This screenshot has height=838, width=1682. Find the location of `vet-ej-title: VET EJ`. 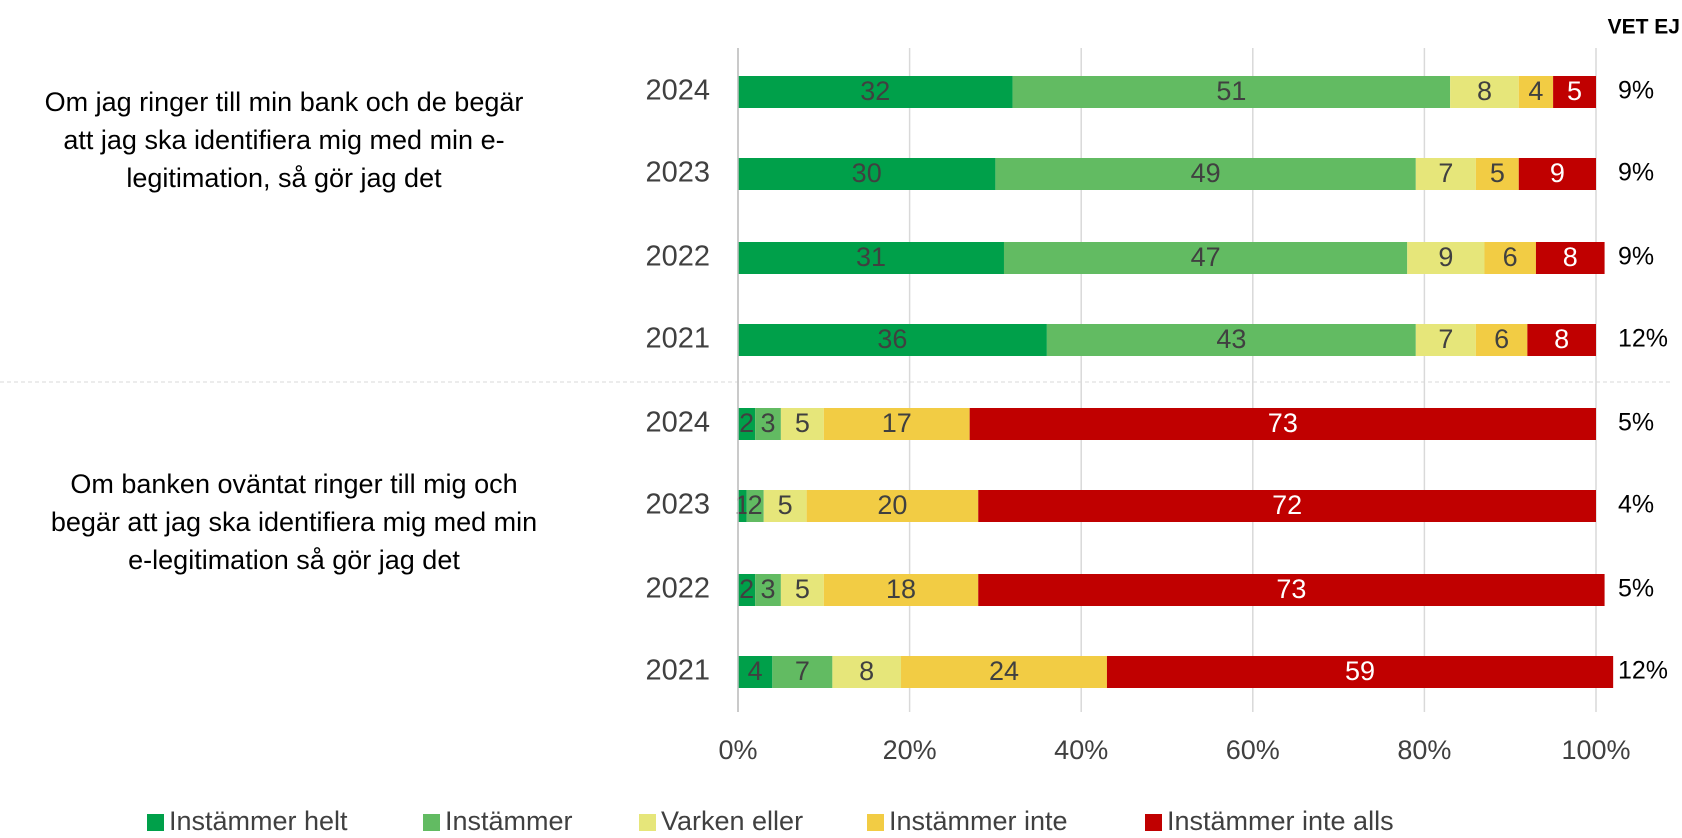

vet-ej-title: VET EJ is located at coordinates (1644, 27).